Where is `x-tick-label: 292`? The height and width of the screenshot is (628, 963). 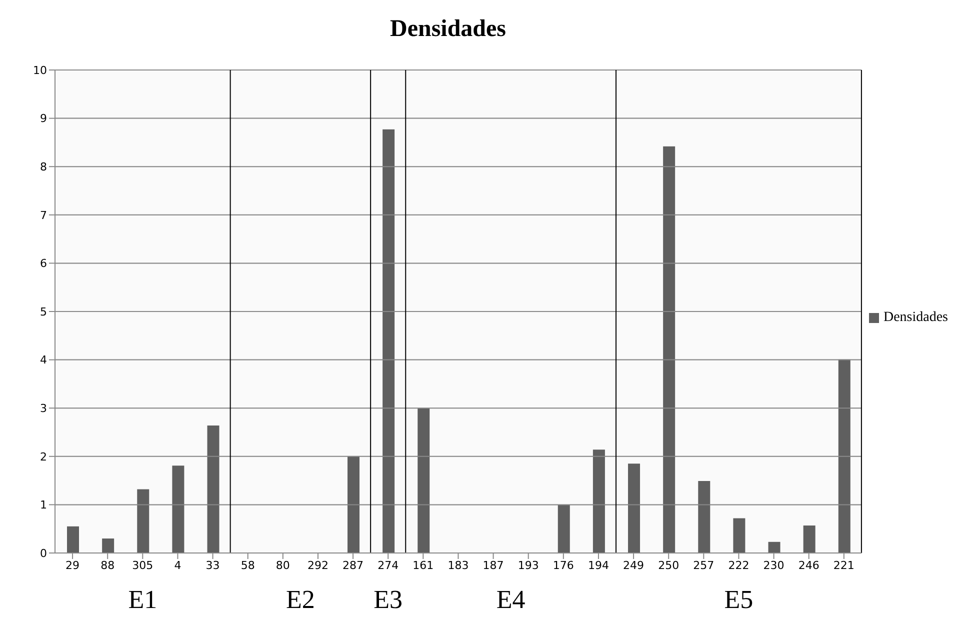
x-tick-label: 292 is located at coordinates (317, 565).